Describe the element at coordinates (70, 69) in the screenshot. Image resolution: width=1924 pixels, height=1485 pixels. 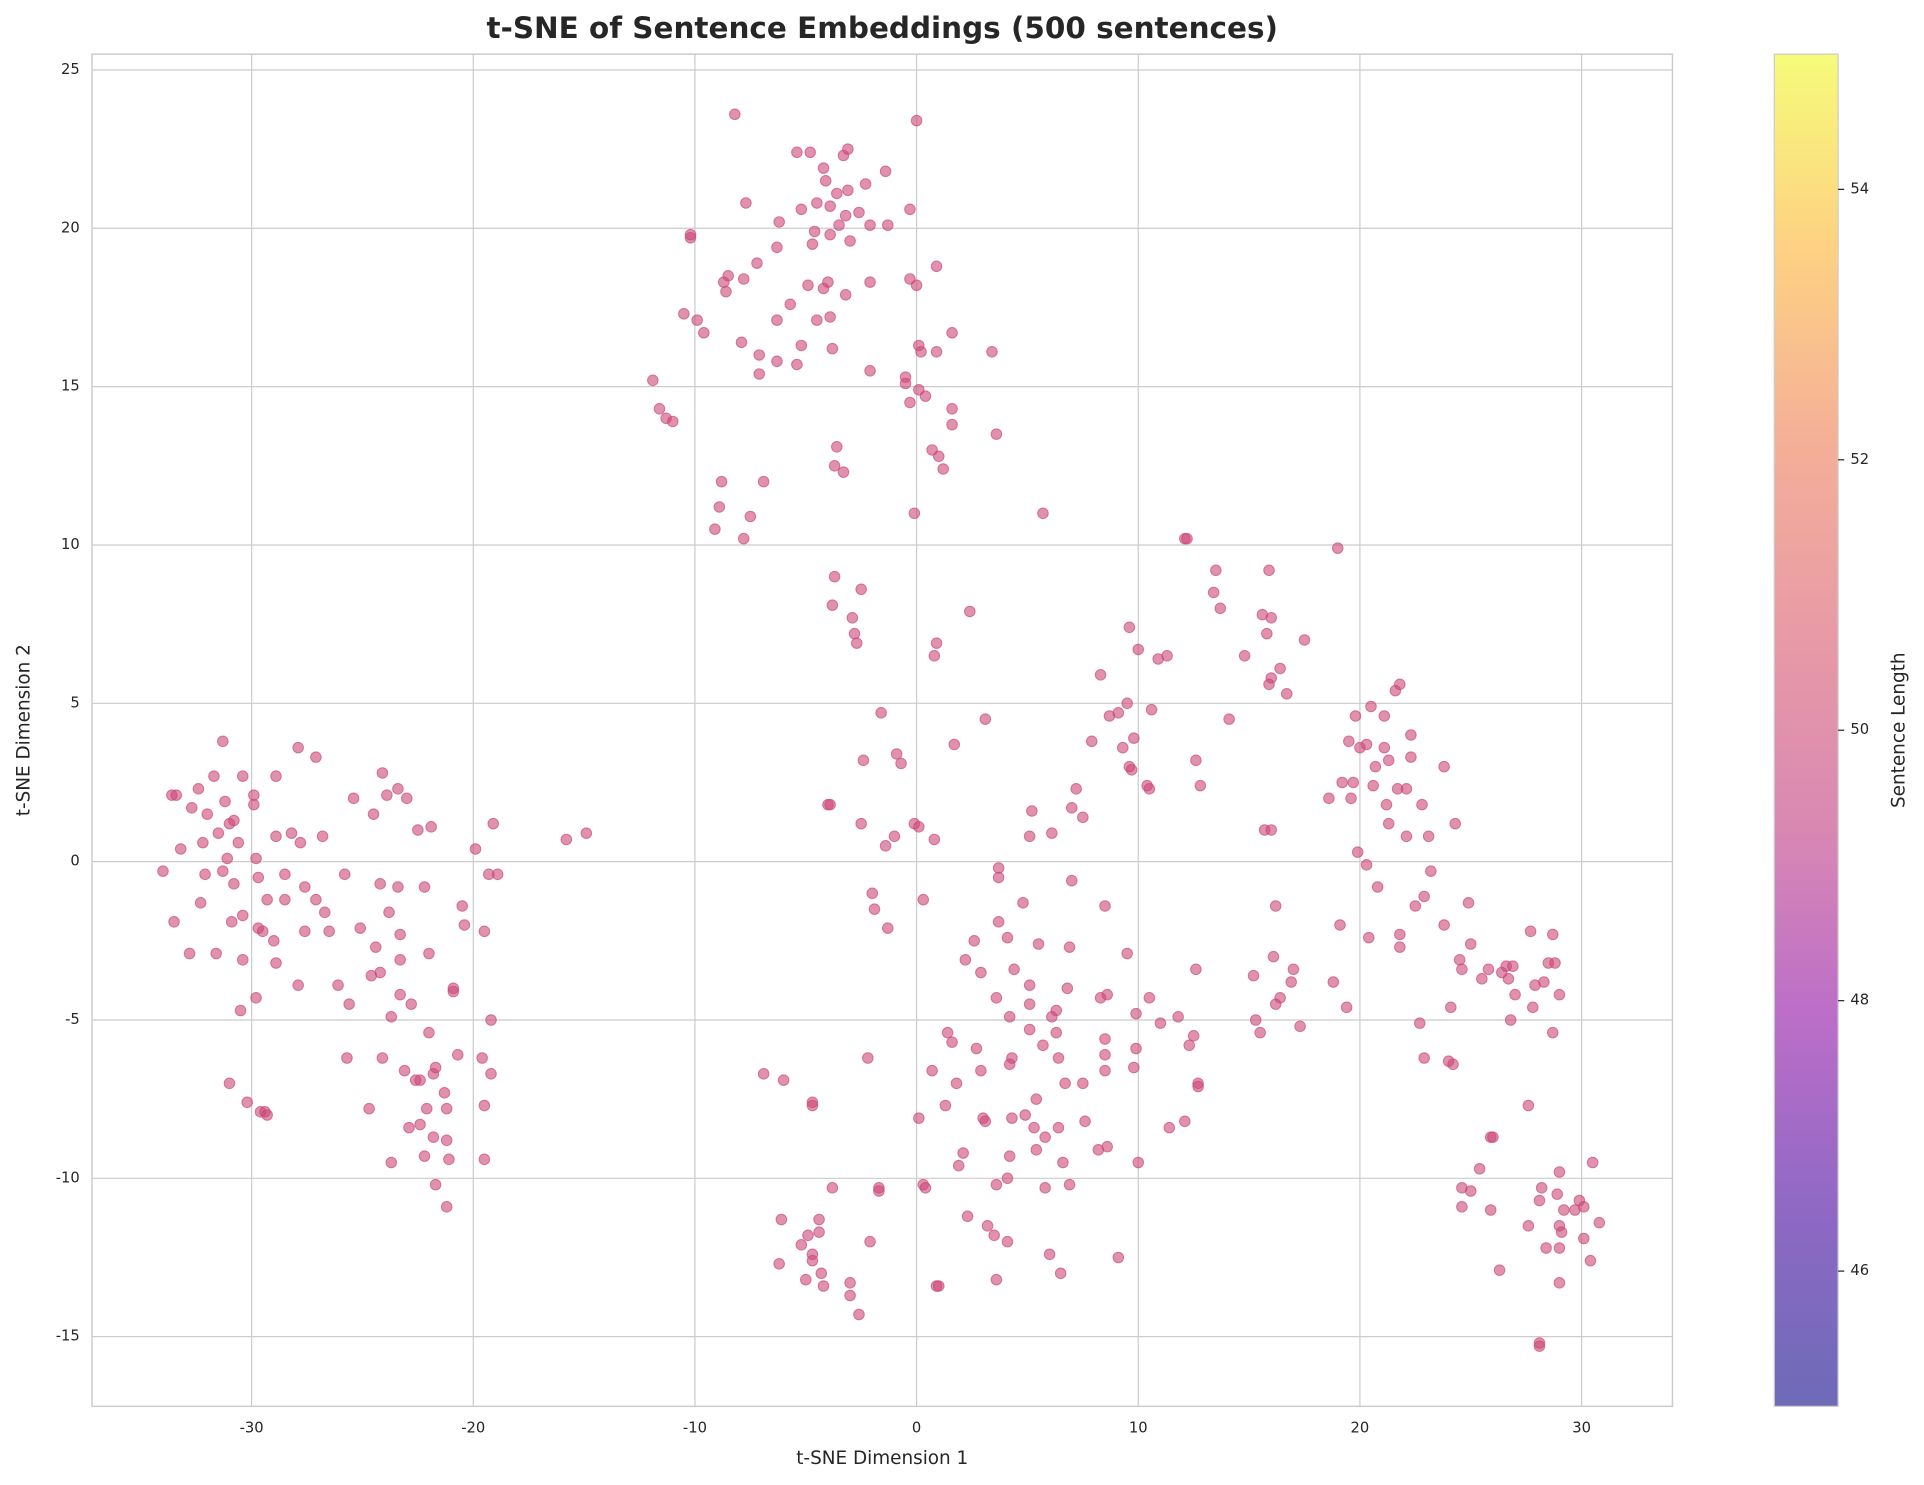
I see `y-tick-label: 25` at that location.